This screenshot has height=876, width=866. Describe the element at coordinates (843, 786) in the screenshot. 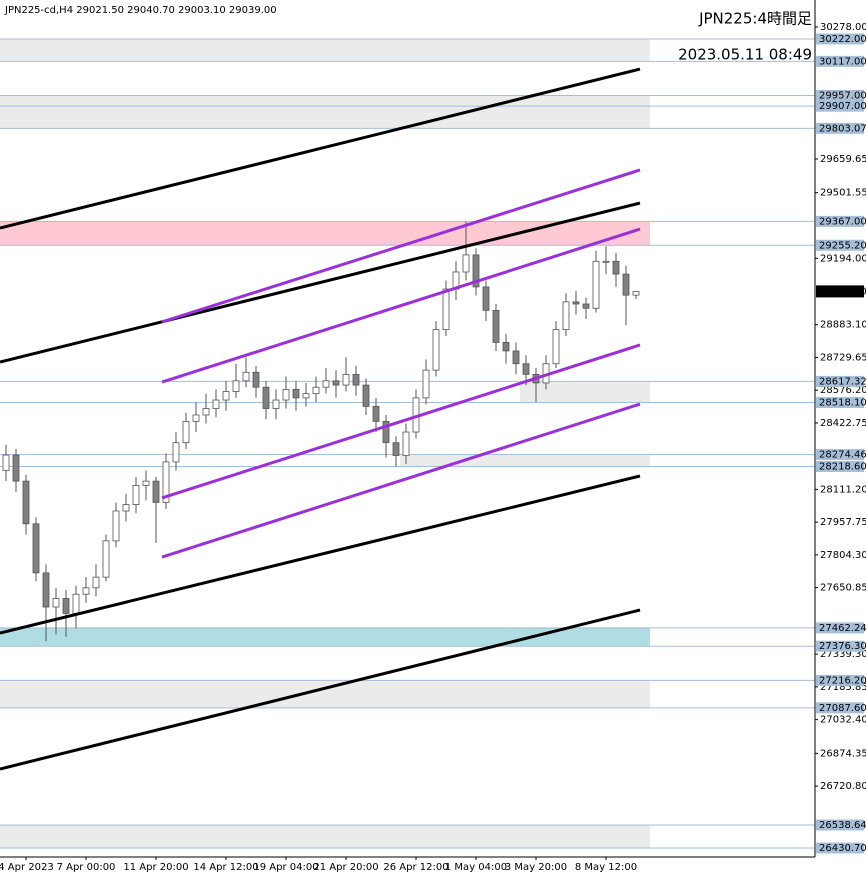

I see `y-tick-label: 26720.80` at that location.